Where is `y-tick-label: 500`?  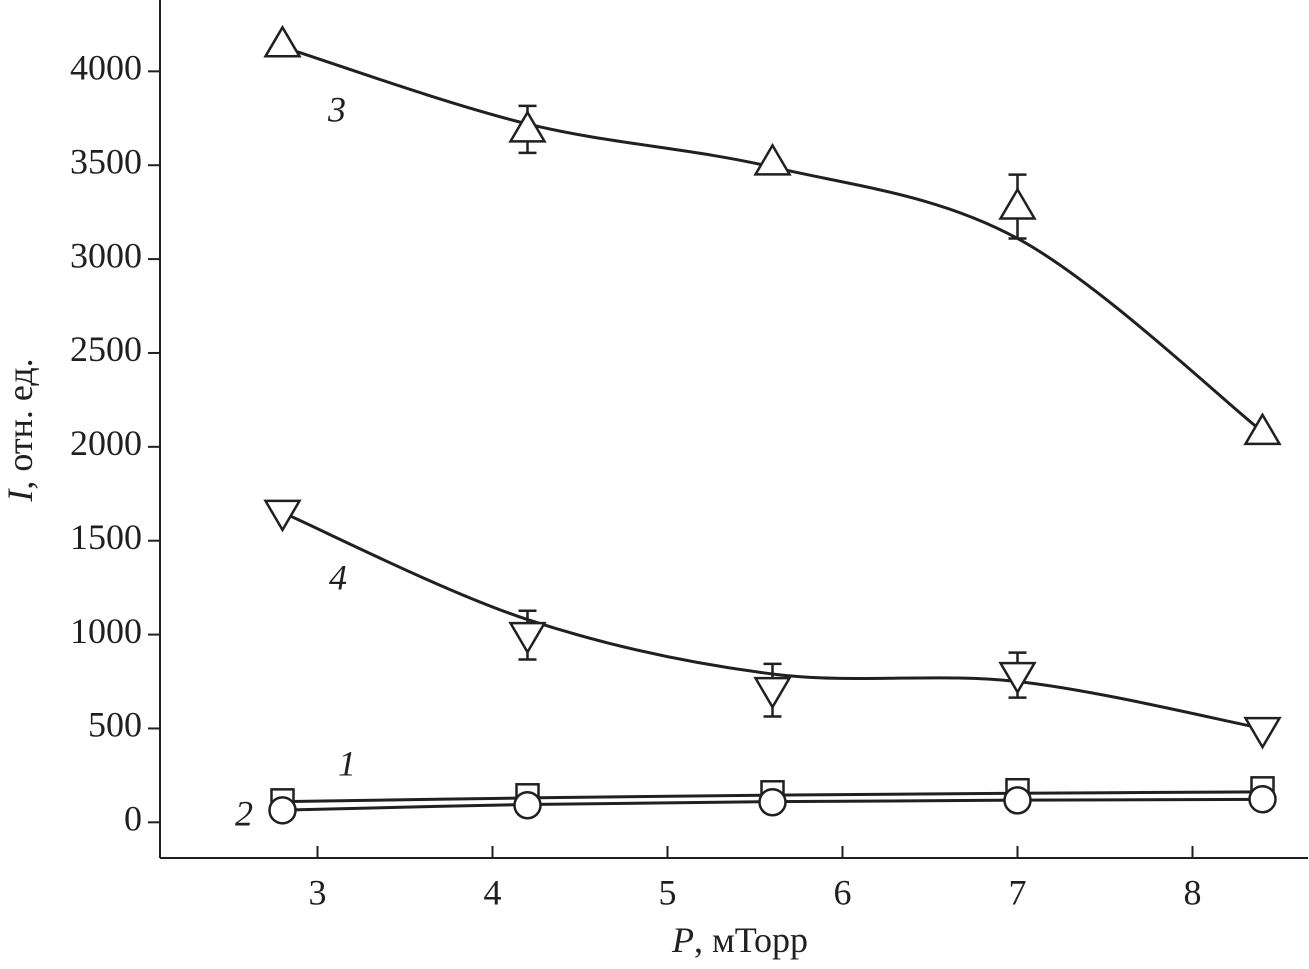
y-tick-label: 500 is located at coordinates (115, 725).